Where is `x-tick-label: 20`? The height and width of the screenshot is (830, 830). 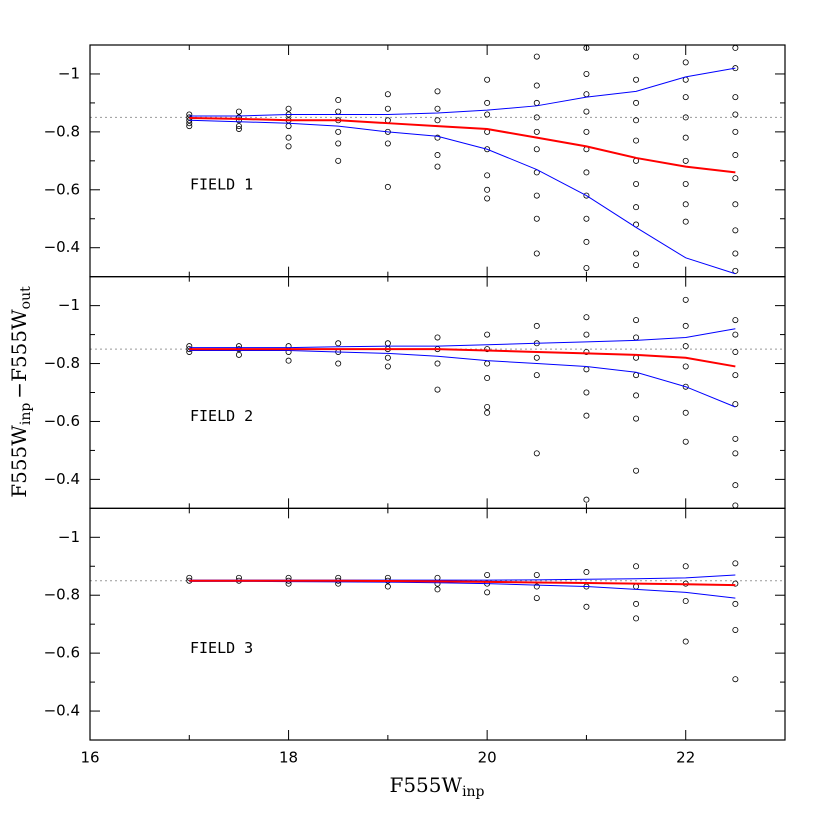
x-tick-label: 20 is located at coordinates (487, 758).